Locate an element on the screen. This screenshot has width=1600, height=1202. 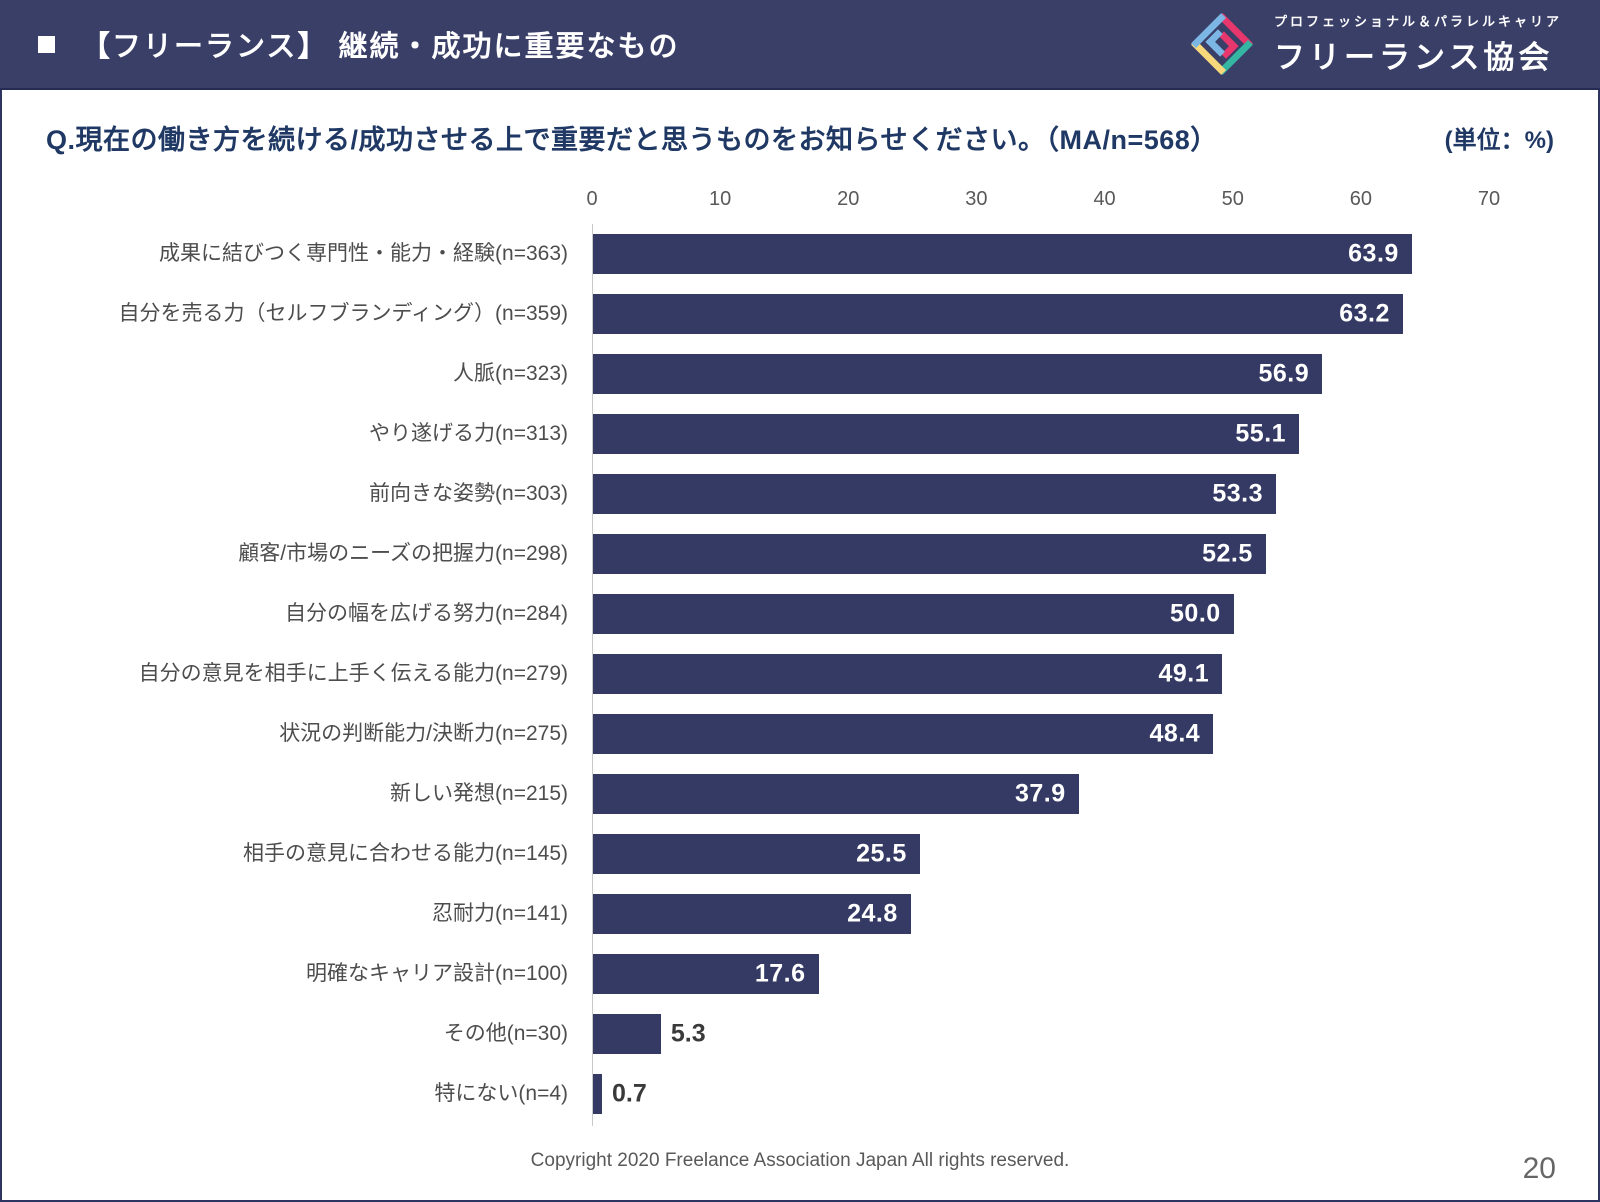
value-label: 49.1 is located at coordinates (1184, 673).